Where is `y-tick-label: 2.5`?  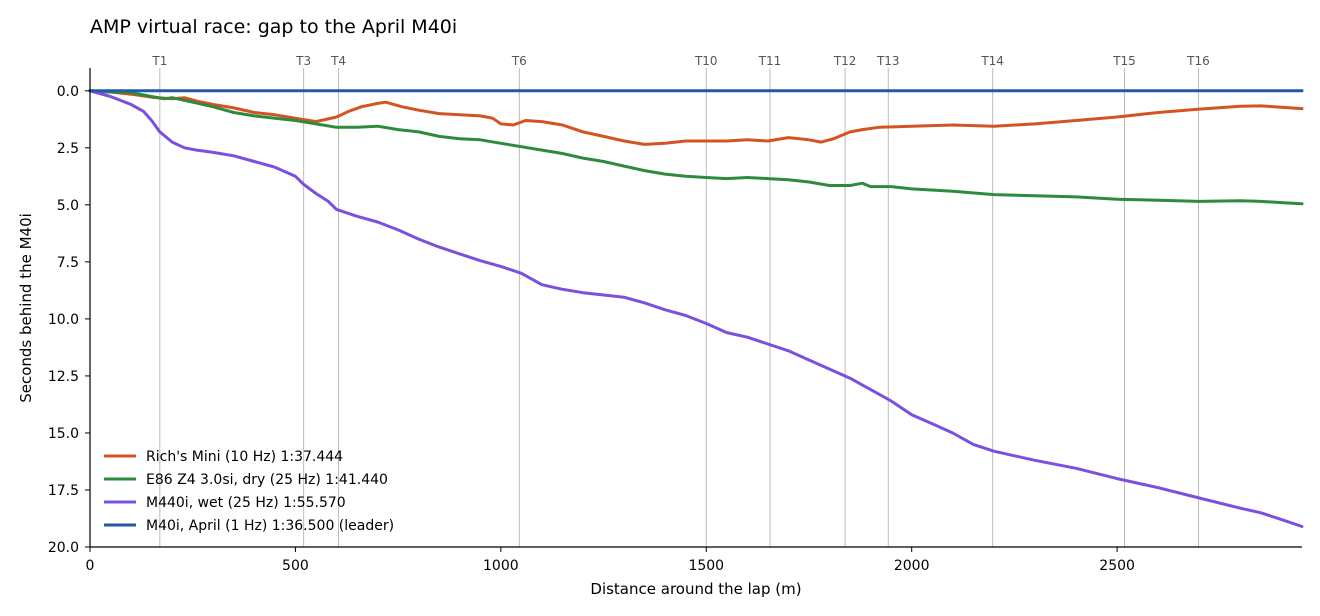 y-tick-label: 2.5 is located at coordinates (68, 149).